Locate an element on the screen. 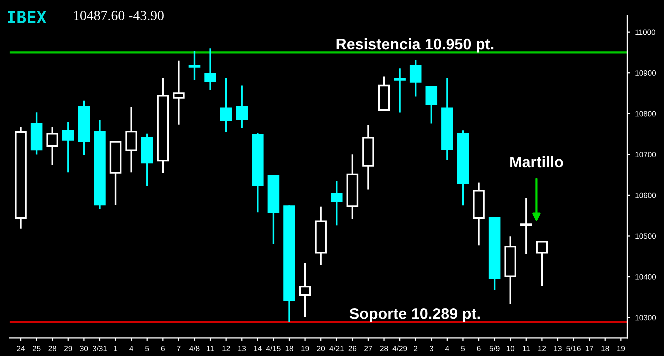  chart-title: IBEX is located at coordinates (27, 17).